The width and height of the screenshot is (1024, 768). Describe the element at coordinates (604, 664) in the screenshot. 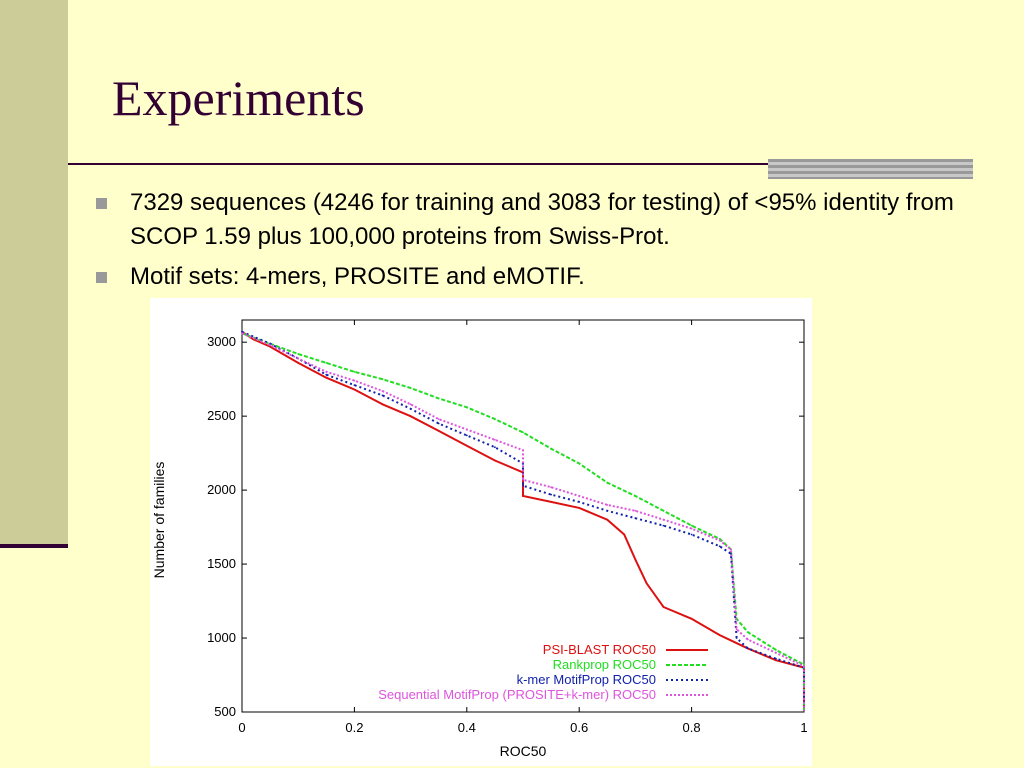

I see `legend-label: Rankprop ROC50` at that location.